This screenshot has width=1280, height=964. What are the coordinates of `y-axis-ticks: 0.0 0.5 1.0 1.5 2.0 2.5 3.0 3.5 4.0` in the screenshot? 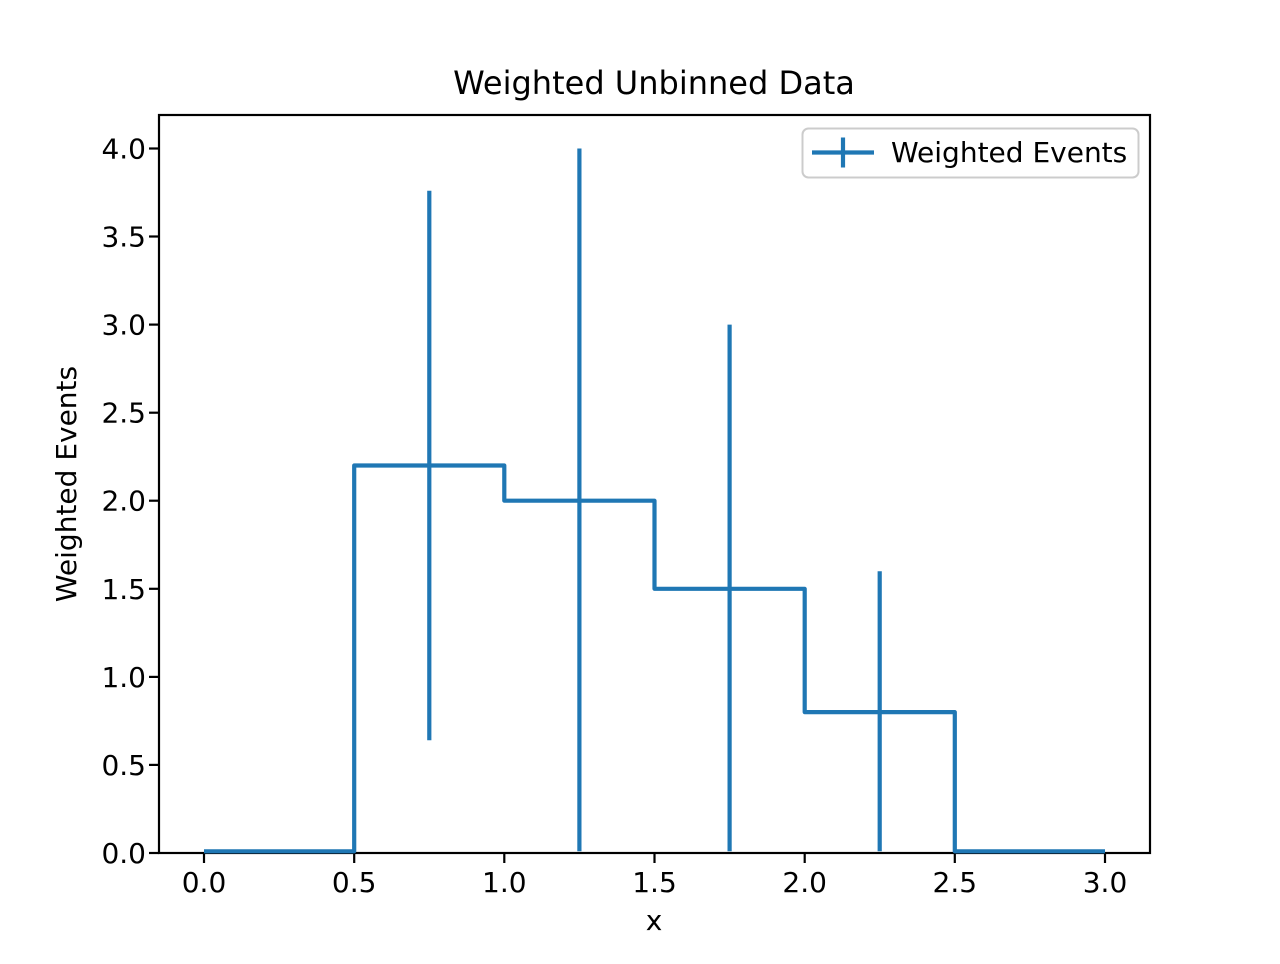 It's located at (130, 501).